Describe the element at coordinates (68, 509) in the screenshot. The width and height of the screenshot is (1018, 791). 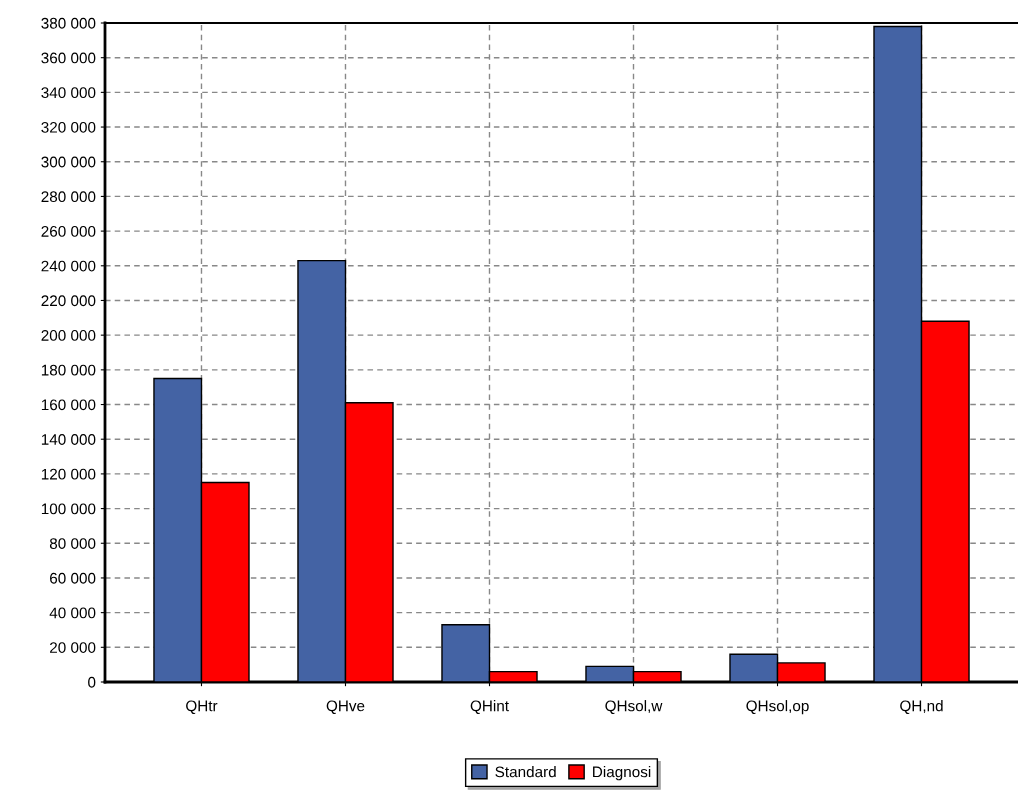
I see `y-tick-label: 100 000` at that location.